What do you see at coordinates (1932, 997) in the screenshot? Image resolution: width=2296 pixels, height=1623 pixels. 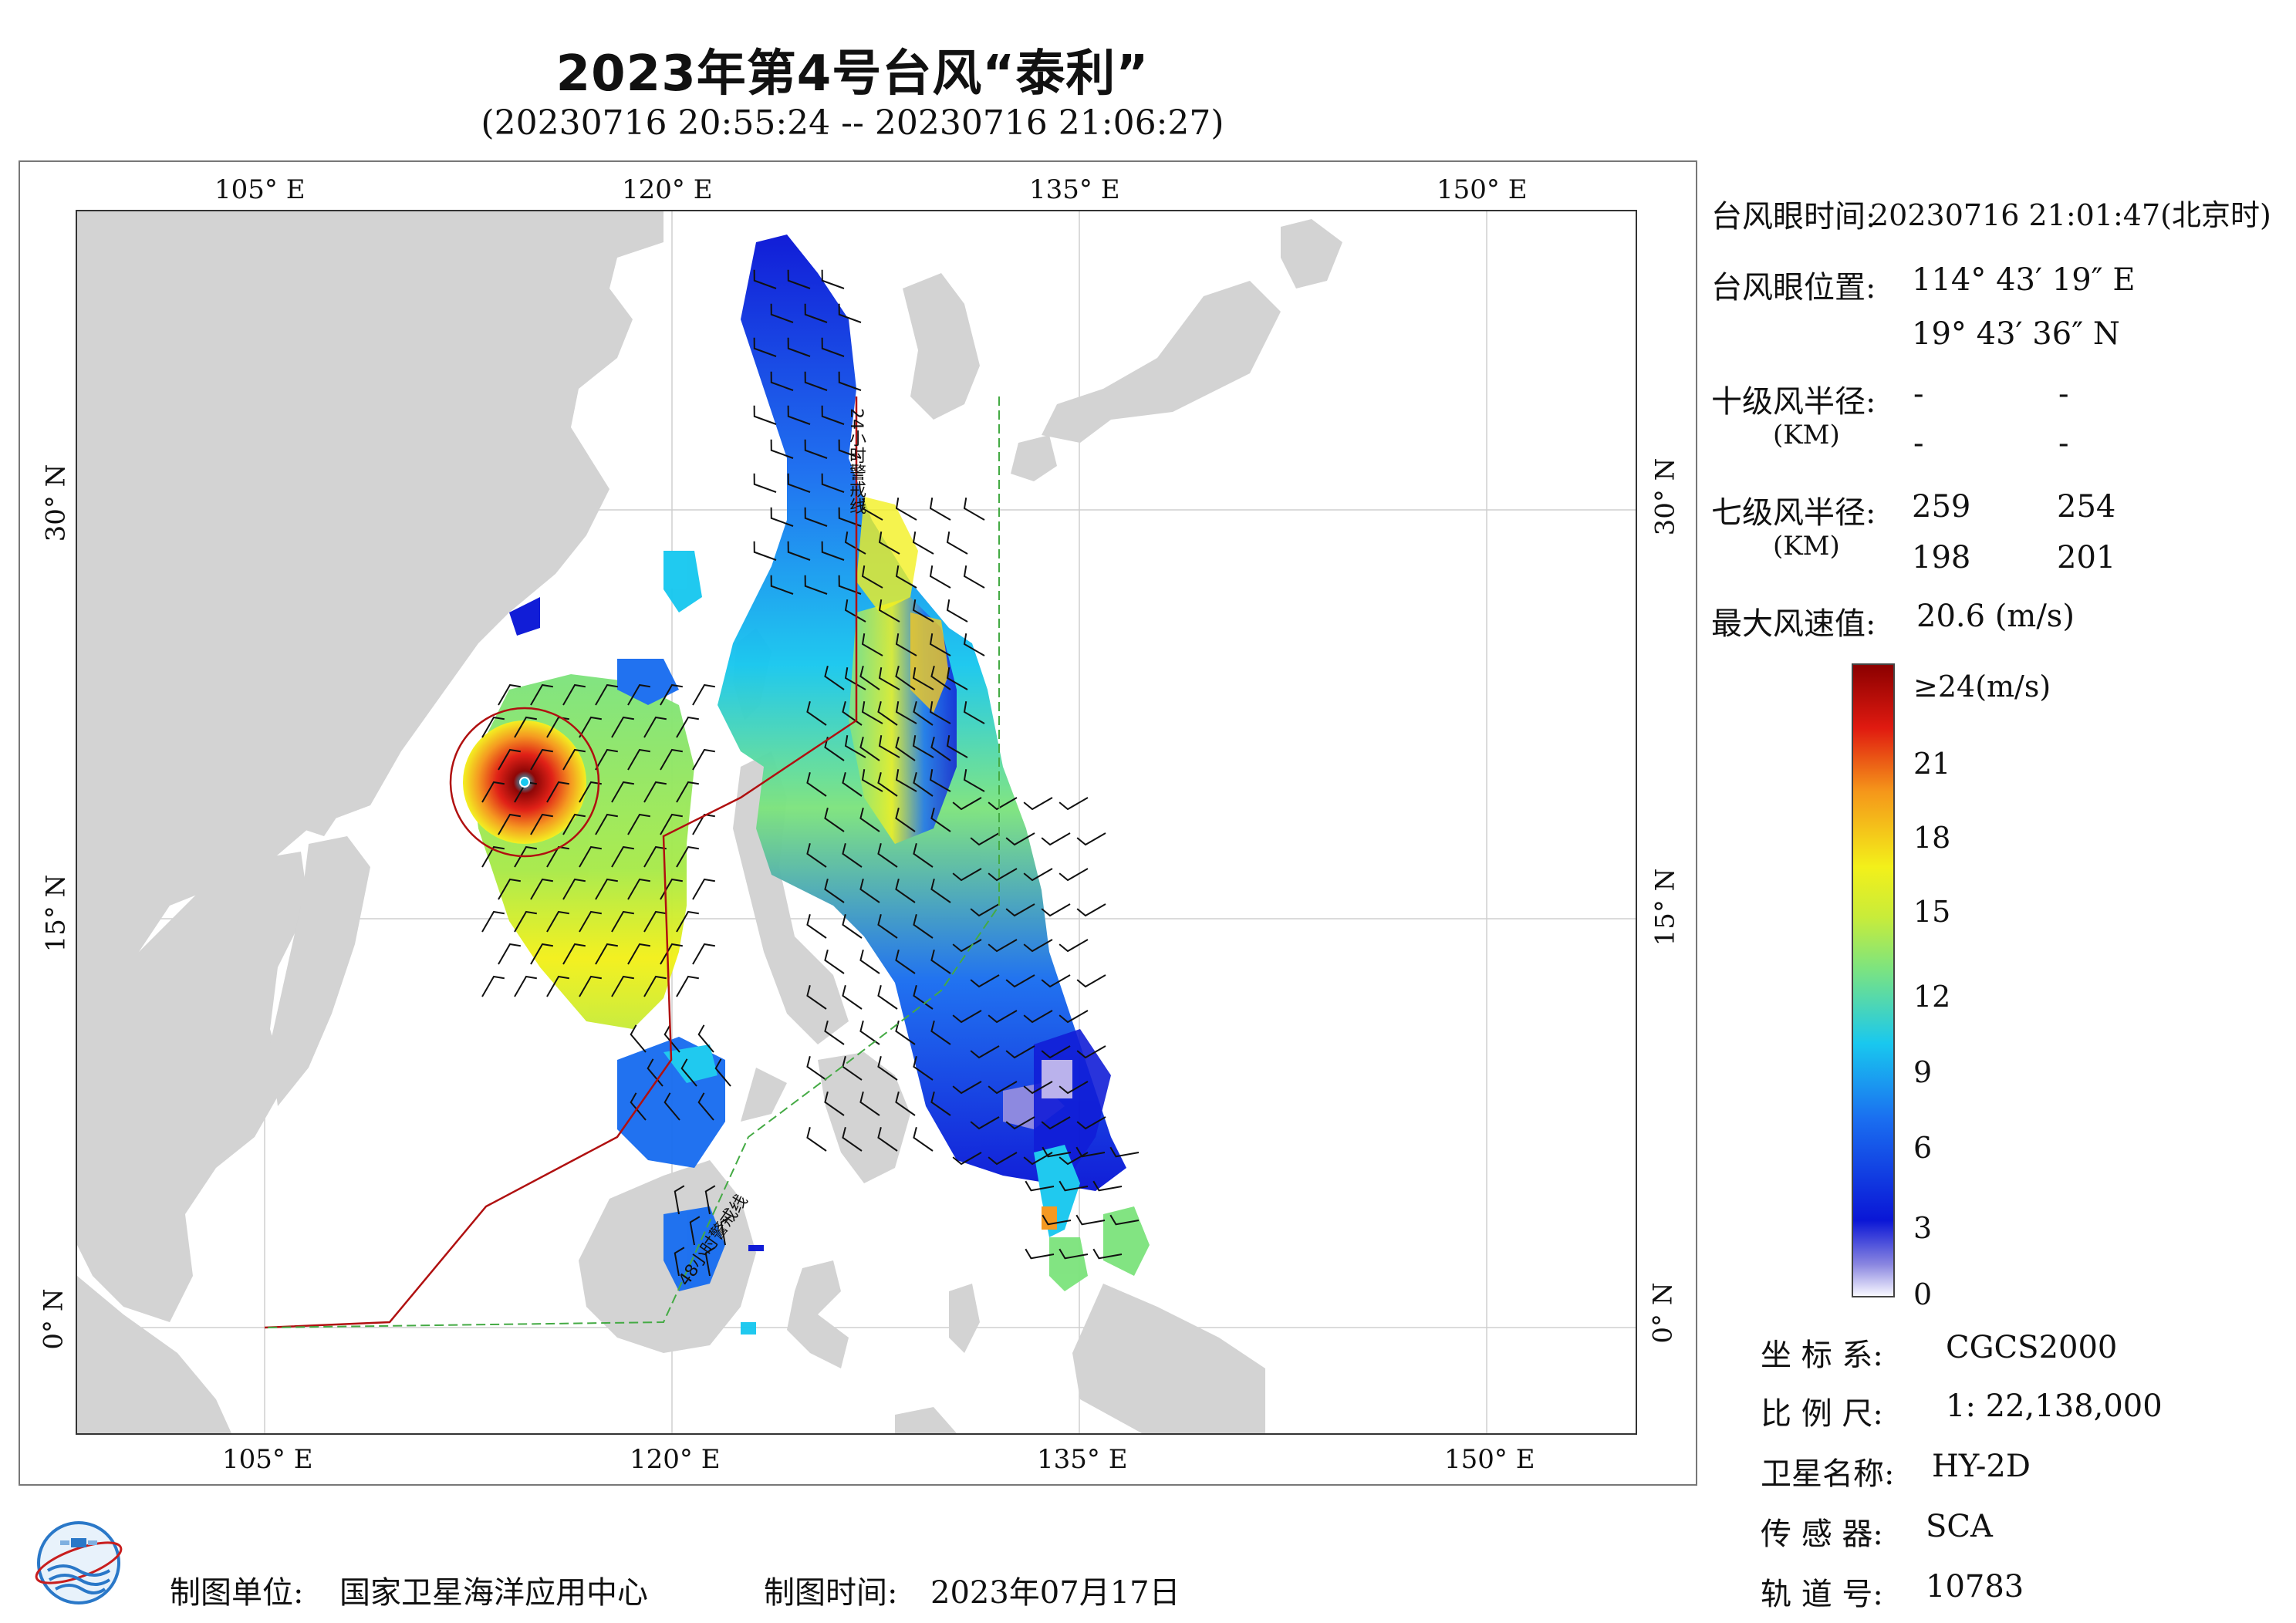 I see `colorbar-label-12: 12` at bounding box center [1932, 997].